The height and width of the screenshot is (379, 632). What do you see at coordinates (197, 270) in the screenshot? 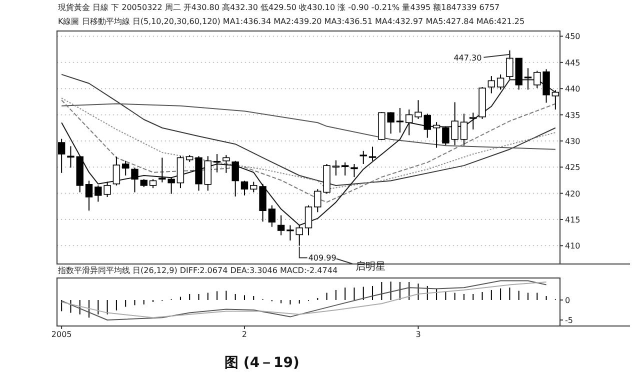
I see `chart-title: 指数平滑异同平均线 日(26,12,9) DIFF:2.0674 DEA:3.3046 MACD:-2.4744` at bounding box center [197, 270].